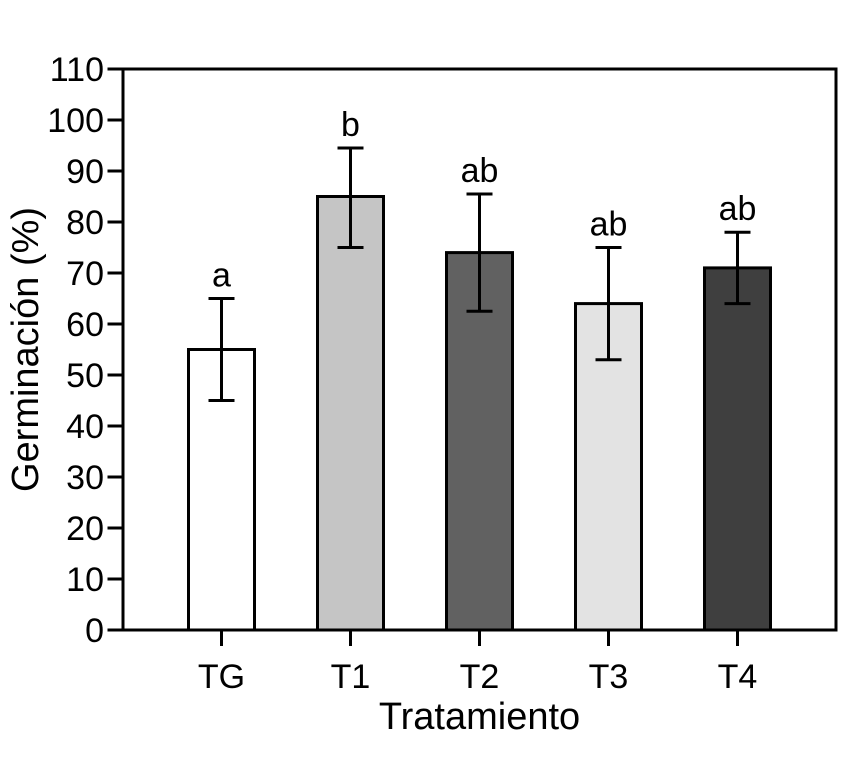  I want to click on sig-letter-t2: ab, so click(480, 171).